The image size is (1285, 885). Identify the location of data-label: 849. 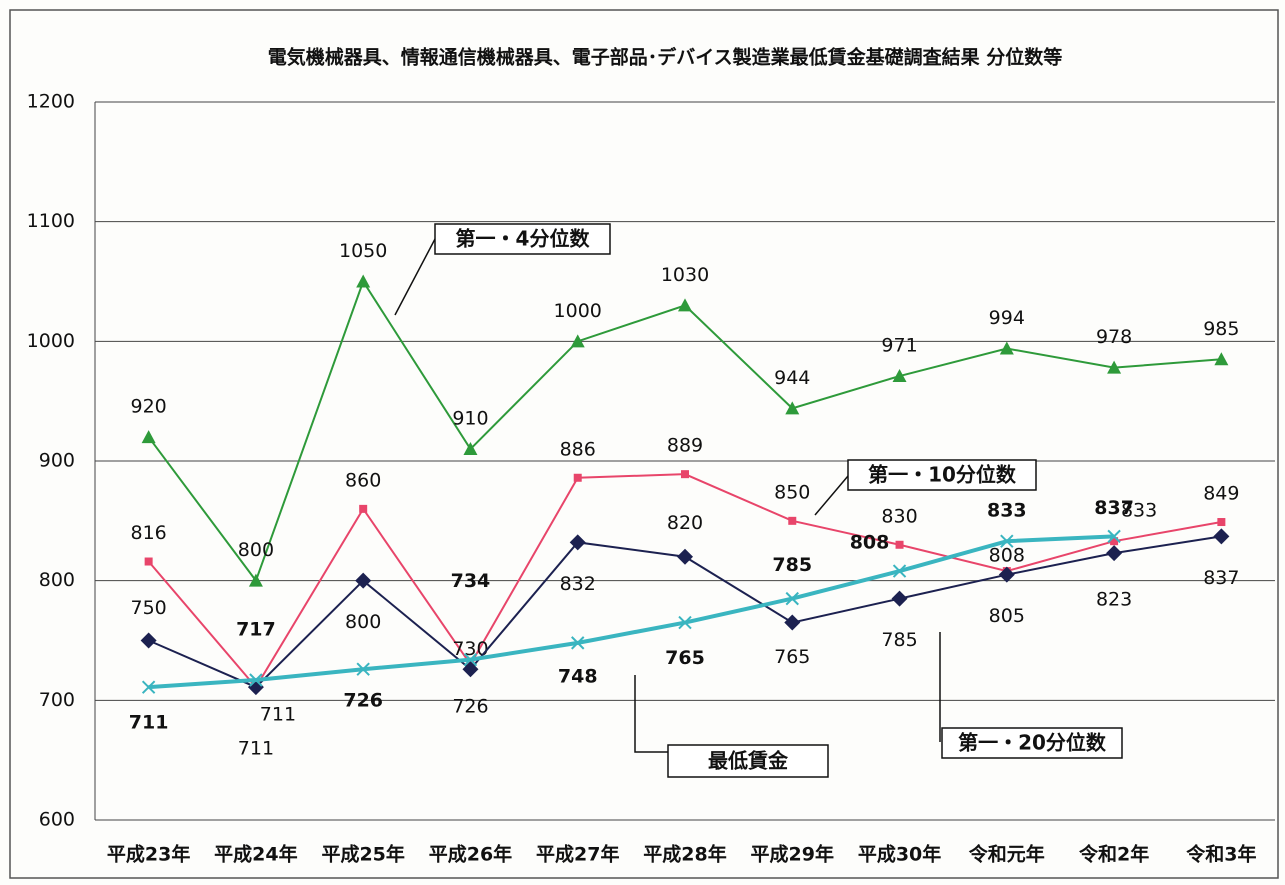
(1221, 494).